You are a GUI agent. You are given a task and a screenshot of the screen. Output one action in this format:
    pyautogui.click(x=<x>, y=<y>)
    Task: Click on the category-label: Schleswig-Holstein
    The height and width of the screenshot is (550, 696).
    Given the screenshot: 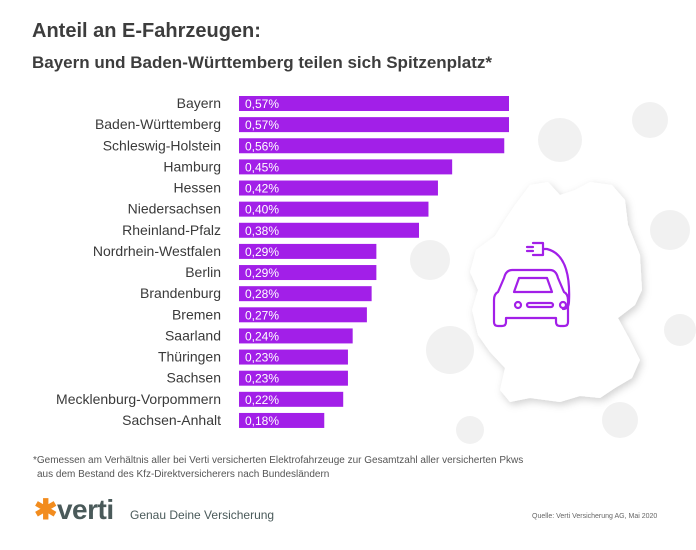 What is the action you would take?
    pyautogui.click(x=162, y=145)
    